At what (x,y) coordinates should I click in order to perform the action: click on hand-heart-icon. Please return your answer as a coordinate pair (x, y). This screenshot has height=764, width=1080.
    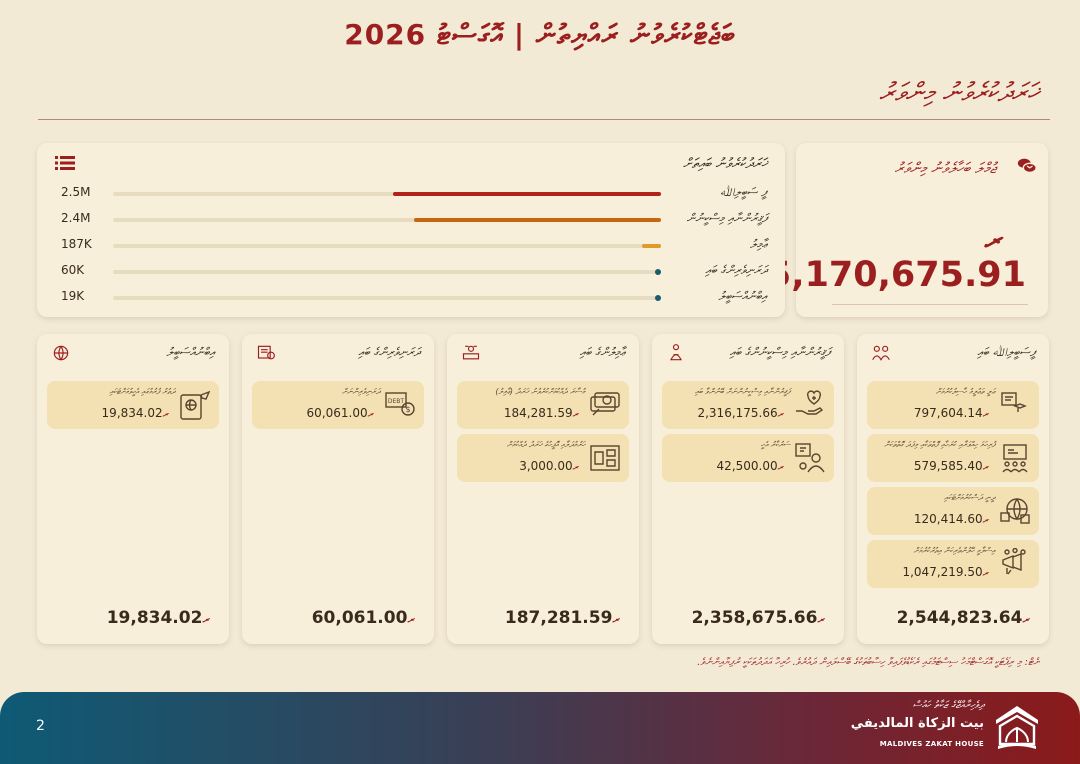
    Looking at the image, I should click on (810, 405).